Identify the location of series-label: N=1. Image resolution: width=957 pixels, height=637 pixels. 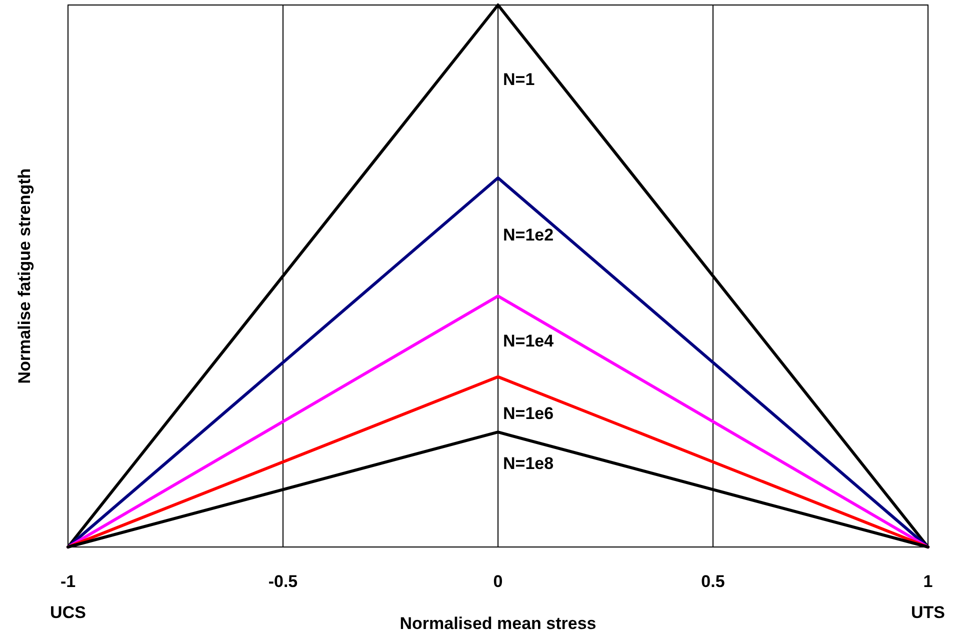
(519, 79).